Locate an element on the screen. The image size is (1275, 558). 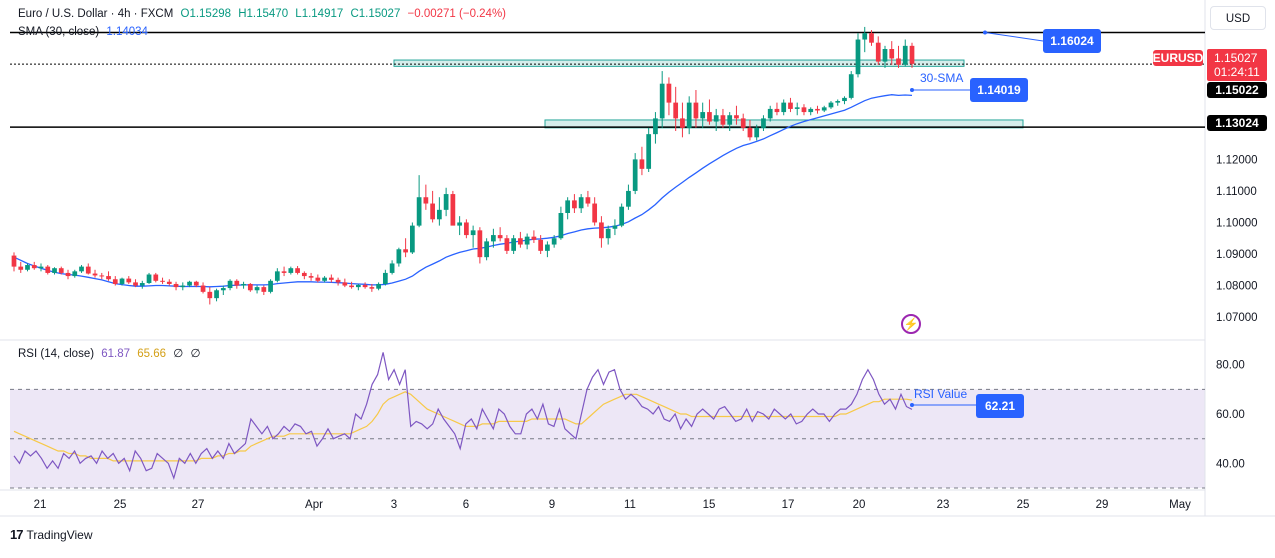
rsi-legend: RSI (14, close) 61.87 65.66 ∅ ∅ is located at coordinates (109, 353).